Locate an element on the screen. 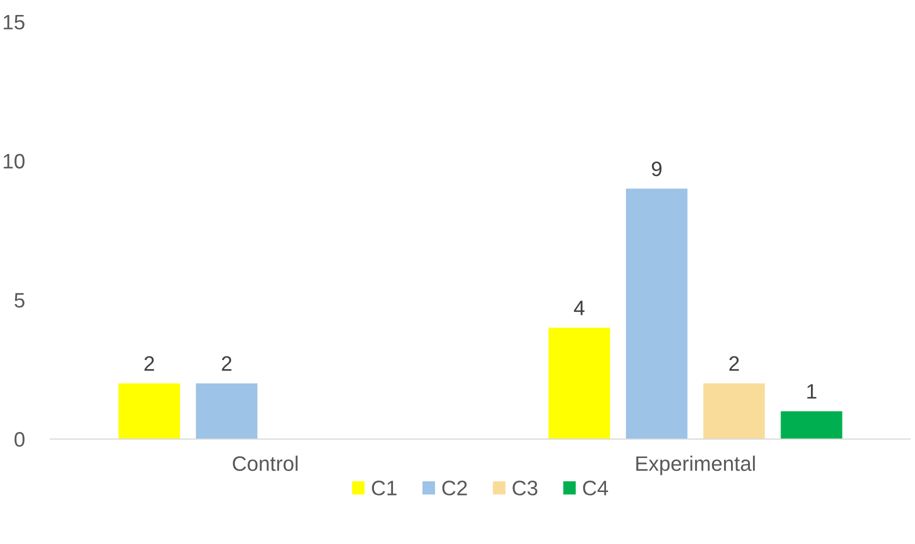  y-tick-label: 5 is located at coordinates (19, 300).